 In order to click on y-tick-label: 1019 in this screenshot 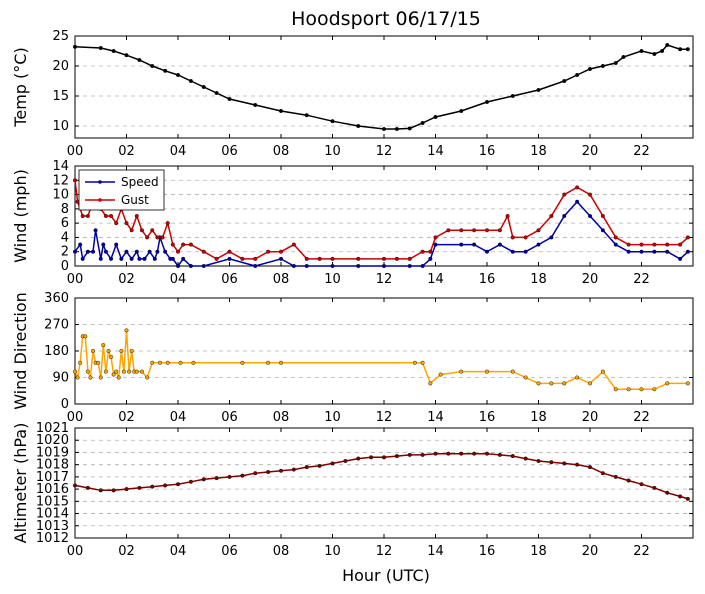, I will do `click(52, 452)`.